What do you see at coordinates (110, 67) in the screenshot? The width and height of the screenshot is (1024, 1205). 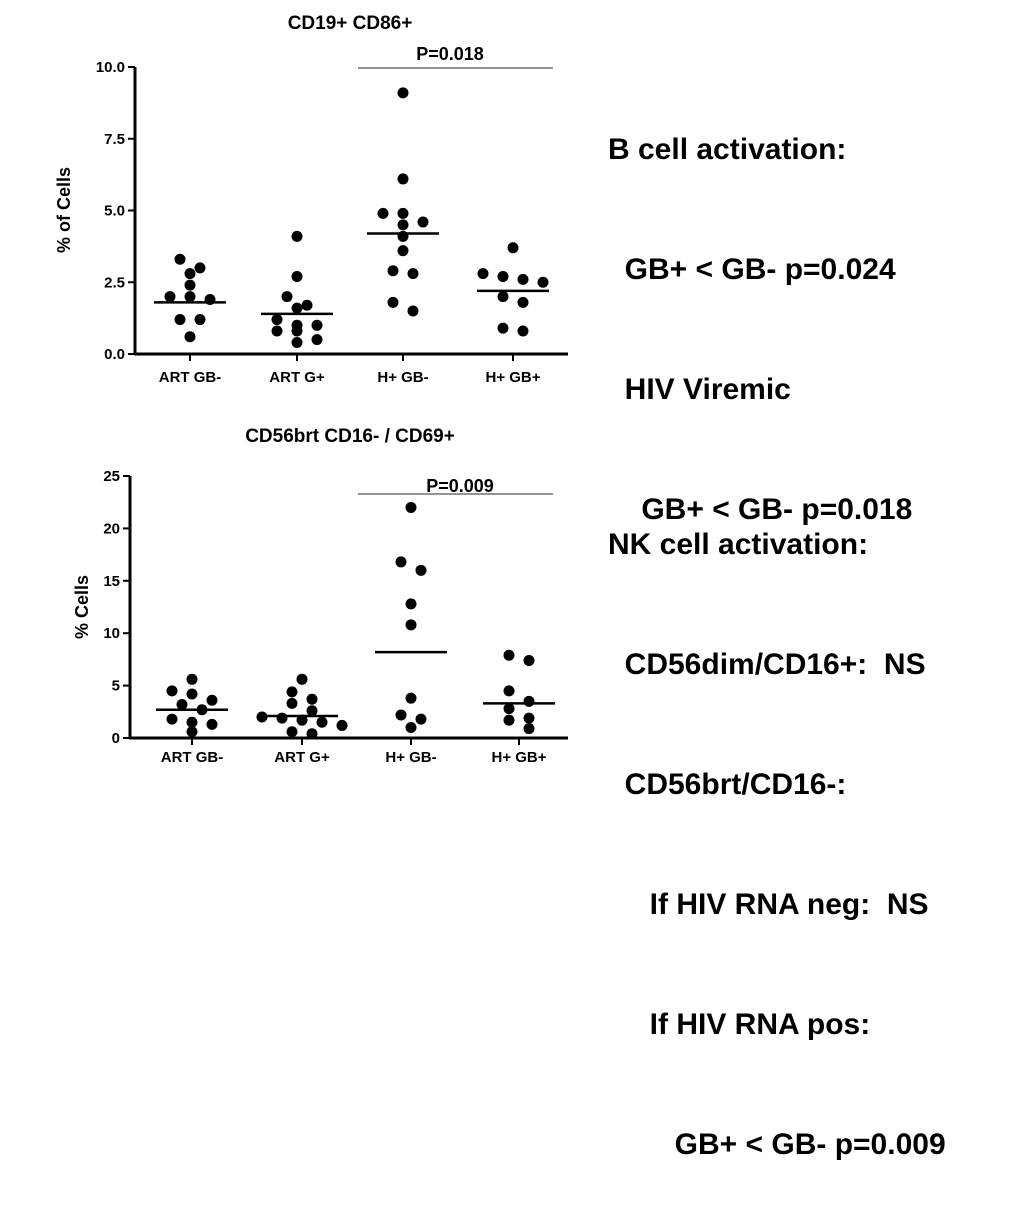 I see `chart1-y-tick-label: 10.0` at bounding box center [110, 67].